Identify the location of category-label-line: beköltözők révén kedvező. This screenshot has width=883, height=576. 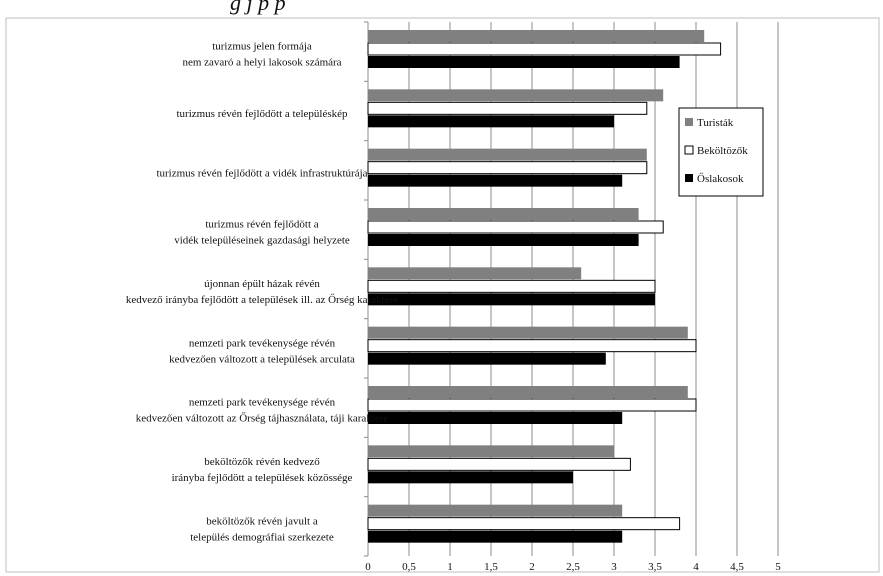
(262, 462).